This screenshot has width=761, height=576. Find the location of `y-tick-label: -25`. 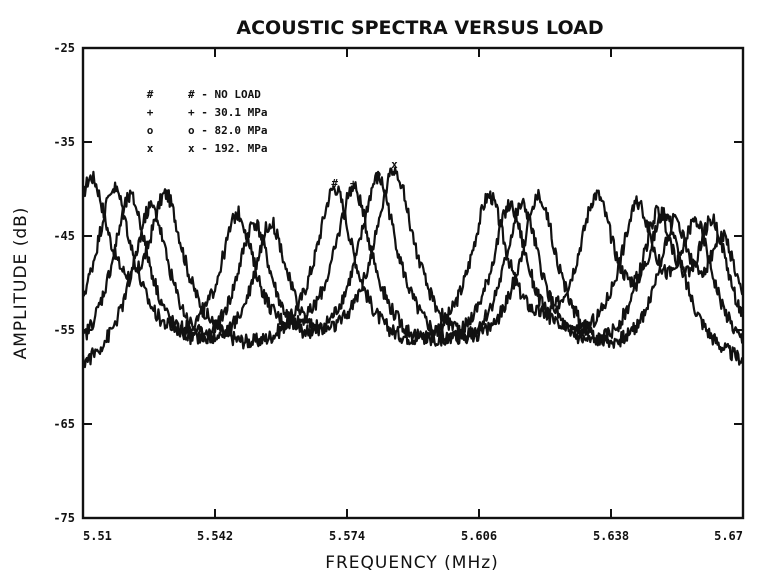

y-tick-label: -25 is located at coordinates (64, 48).